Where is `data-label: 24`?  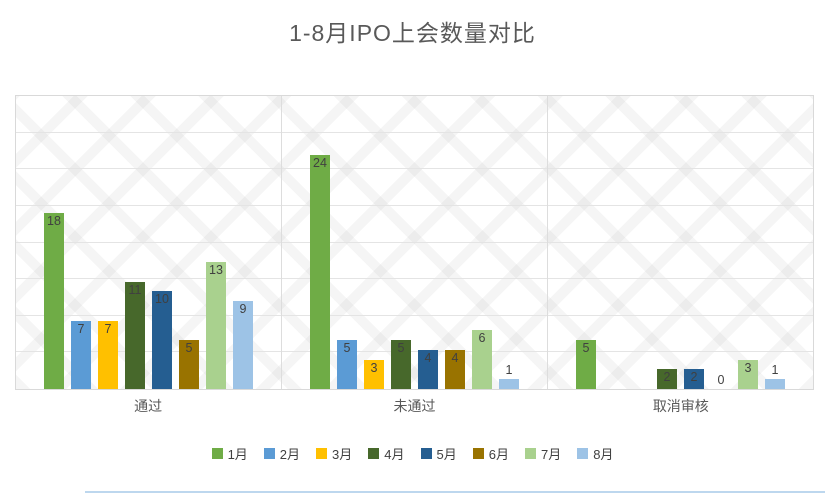 data-label: 24 is located at coordinates (320, 163).